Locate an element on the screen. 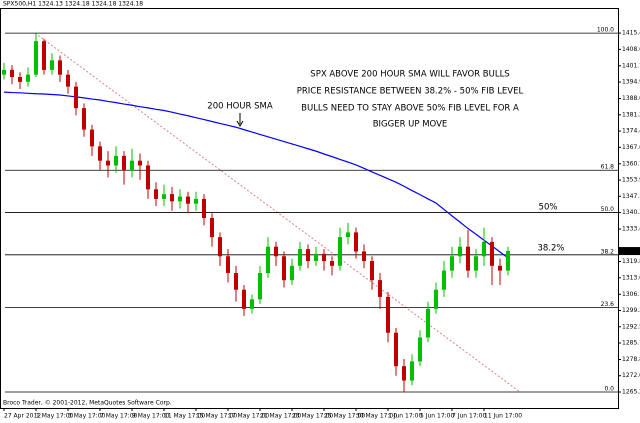  price-box-label: 1324.18 is located at coordinates (630, 251).